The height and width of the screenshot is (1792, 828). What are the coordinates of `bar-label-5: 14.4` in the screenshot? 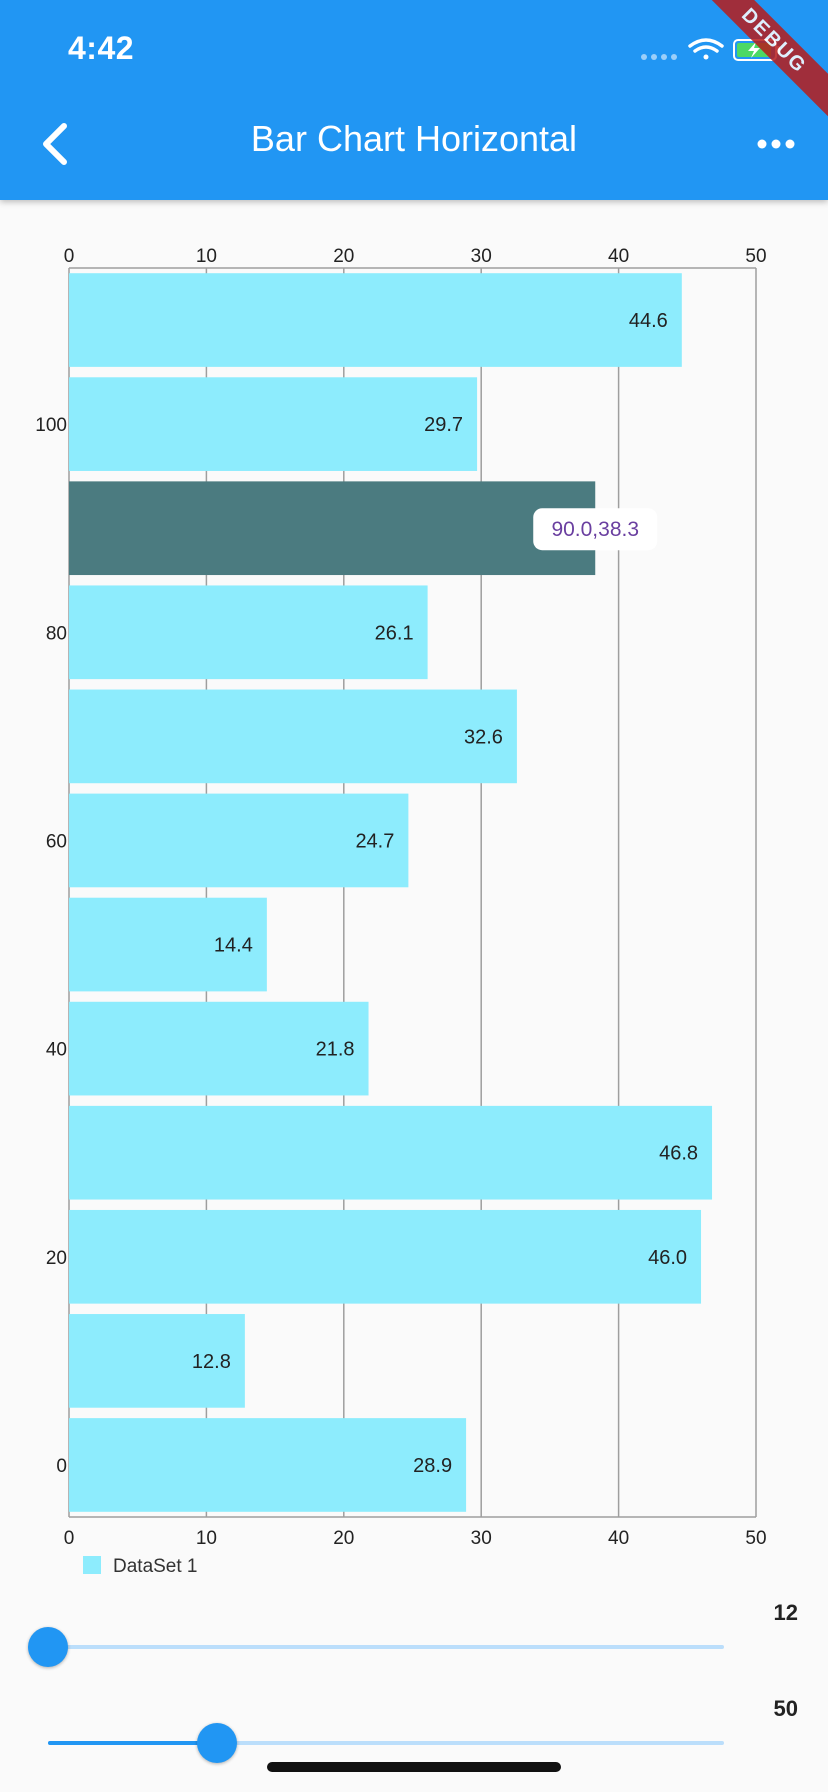 It's located at (233, 946).